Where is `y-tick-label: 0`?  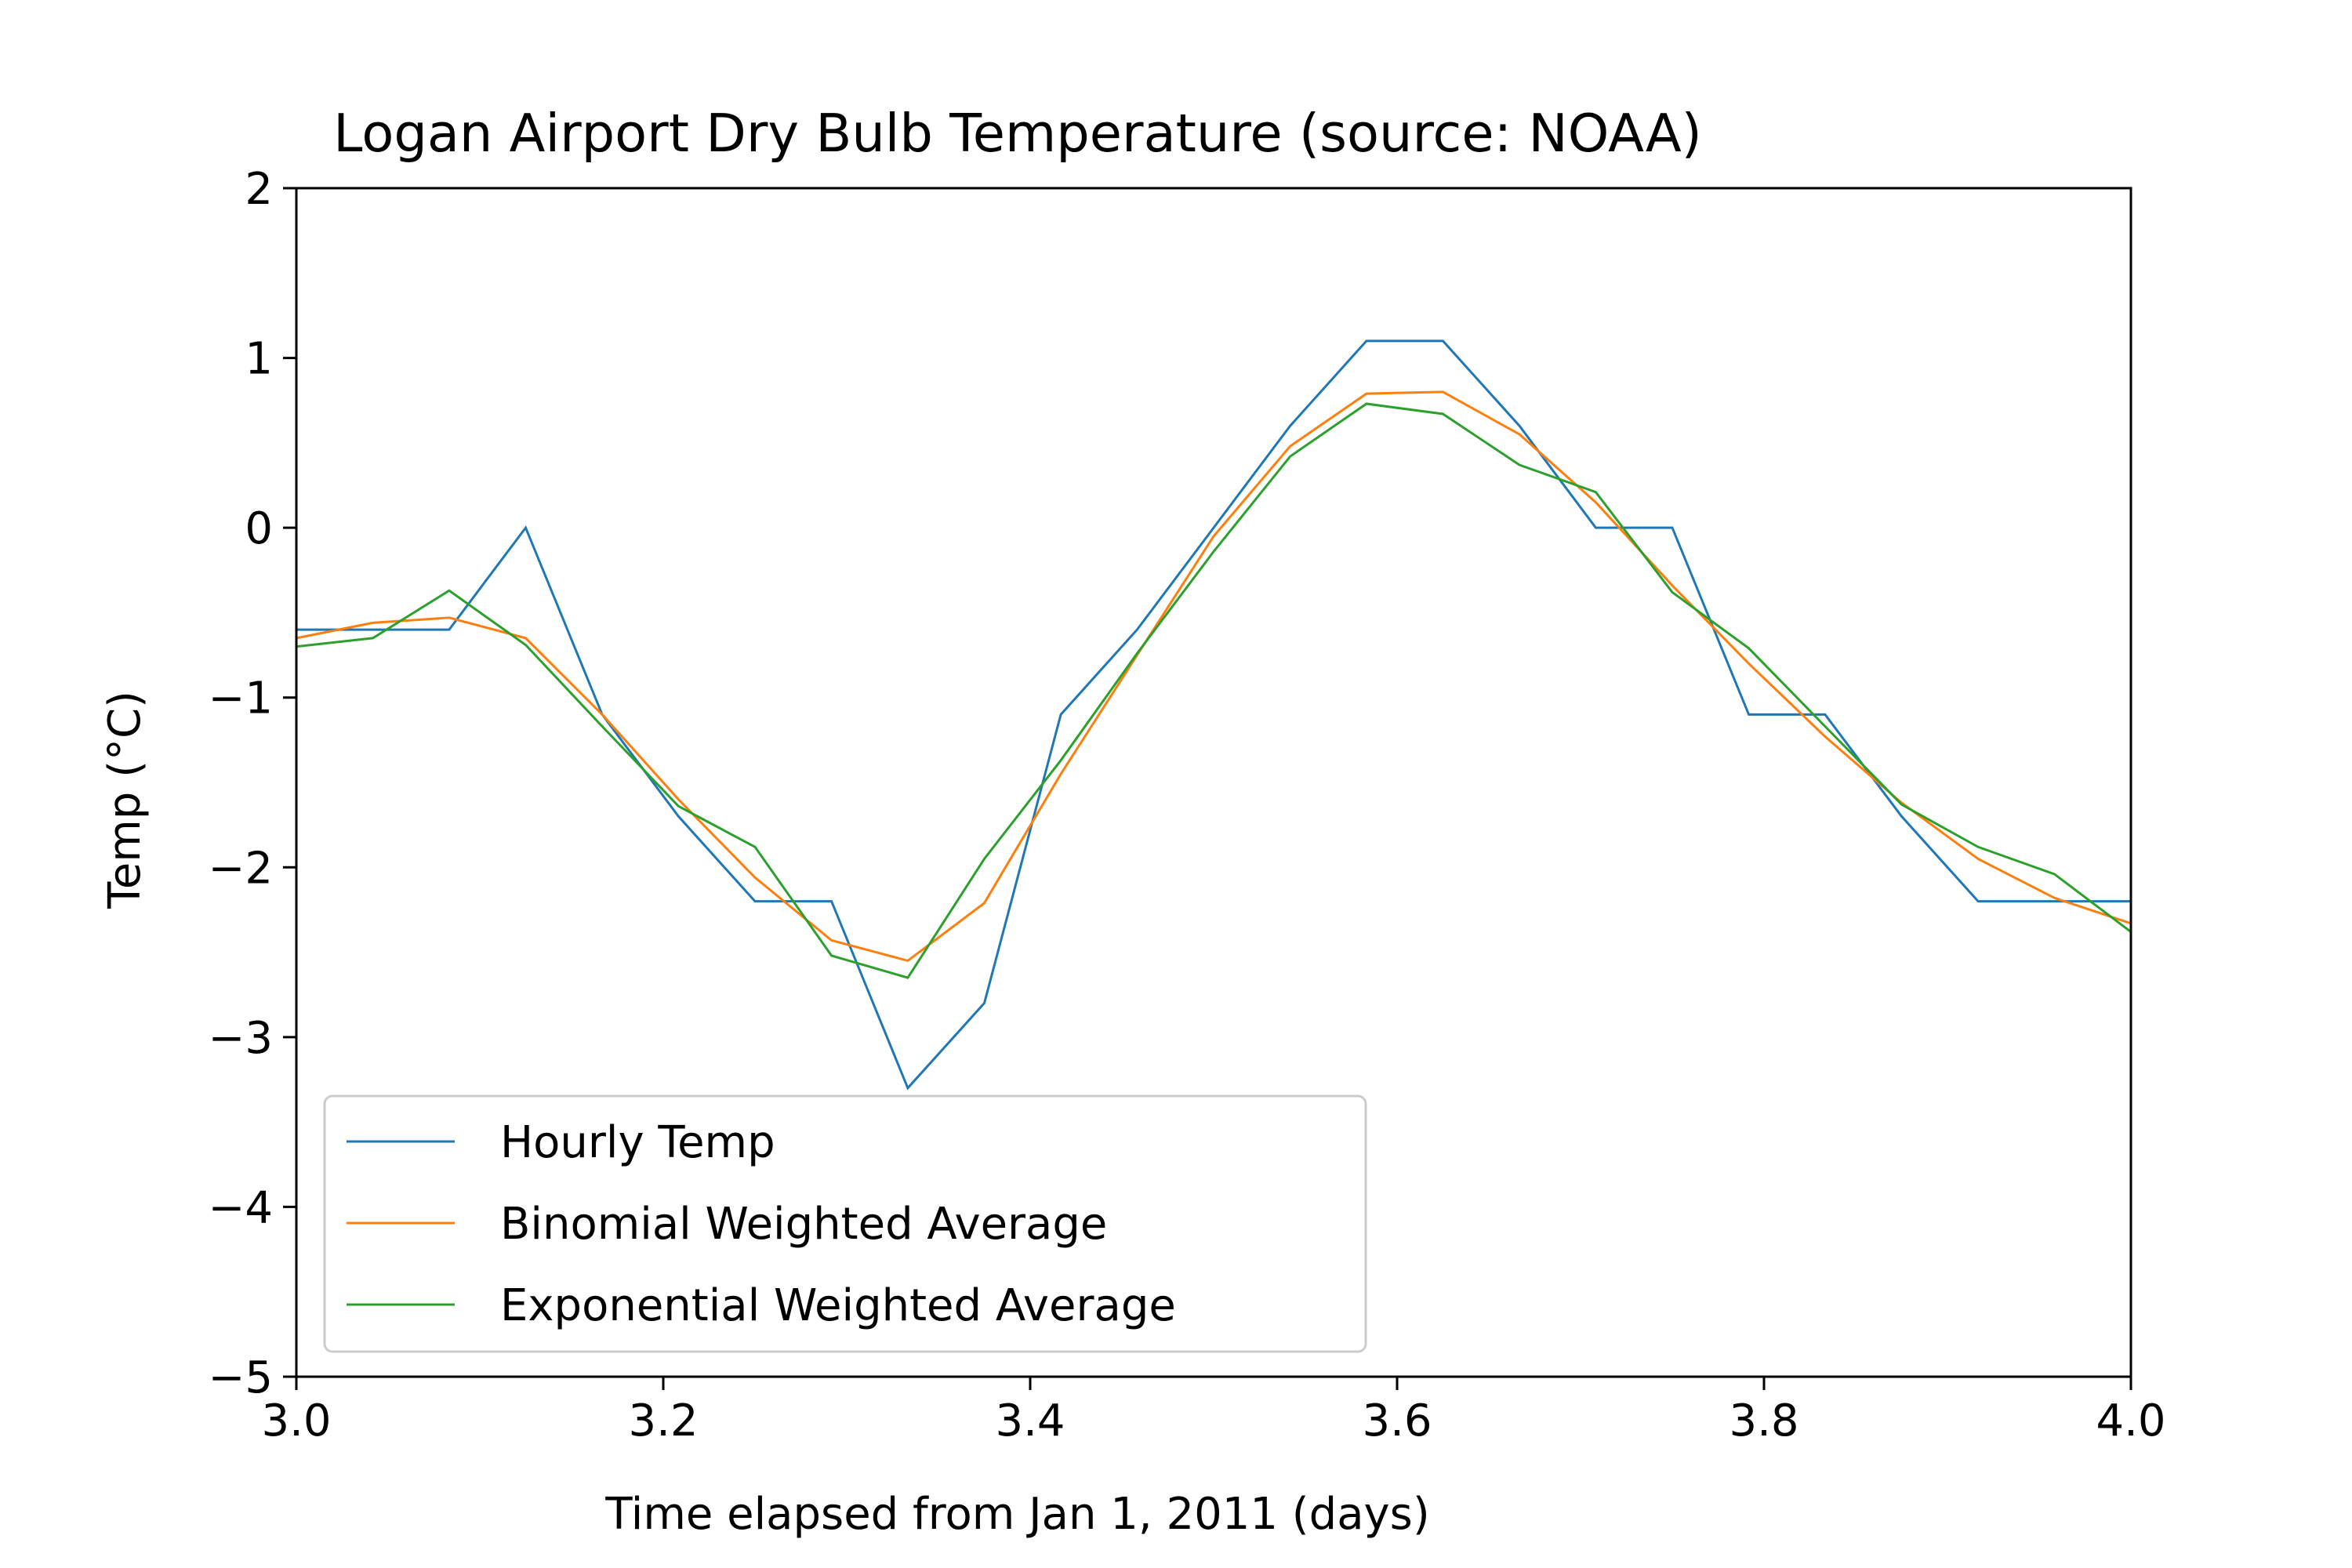
y-tick-label: 0 is located at coordinates (259, 528).